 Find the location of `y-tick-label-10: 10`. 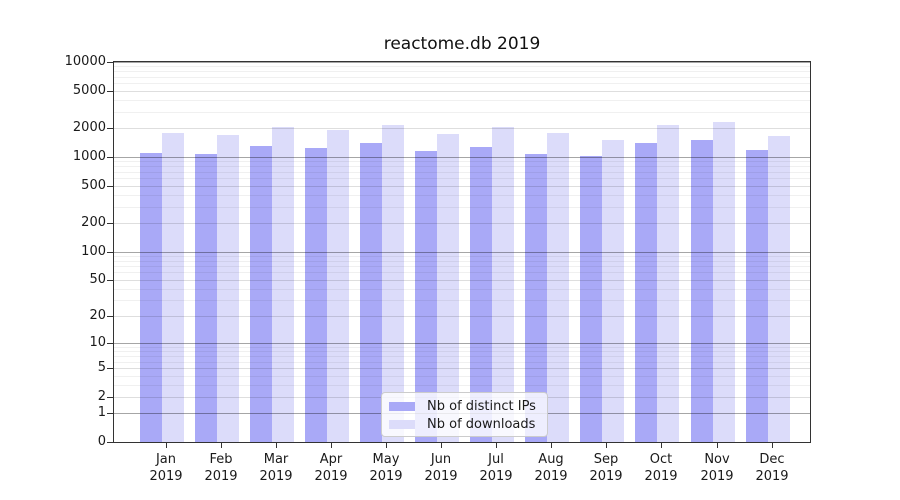

y-tick-label-10: 10 is located at coordinates (97, 343).